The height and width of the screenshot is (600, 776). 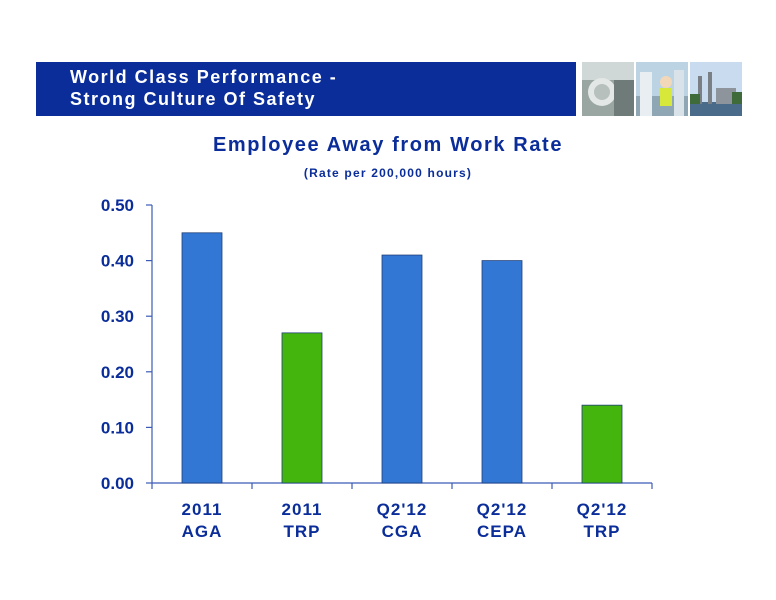 I want to click on y-tick-label: 0.30, so click(x=117, y=316).